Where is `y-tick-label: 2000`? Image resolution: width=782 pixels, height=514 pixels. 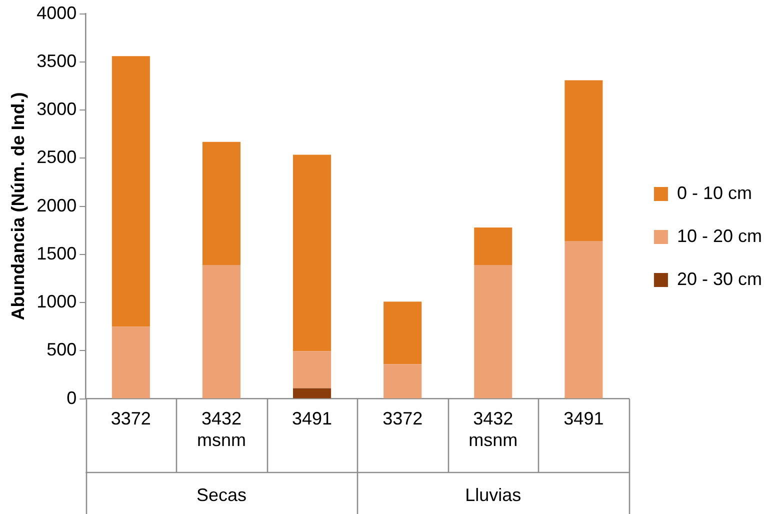 y-tick-label: 2000 is located at coordinates (56, 205).